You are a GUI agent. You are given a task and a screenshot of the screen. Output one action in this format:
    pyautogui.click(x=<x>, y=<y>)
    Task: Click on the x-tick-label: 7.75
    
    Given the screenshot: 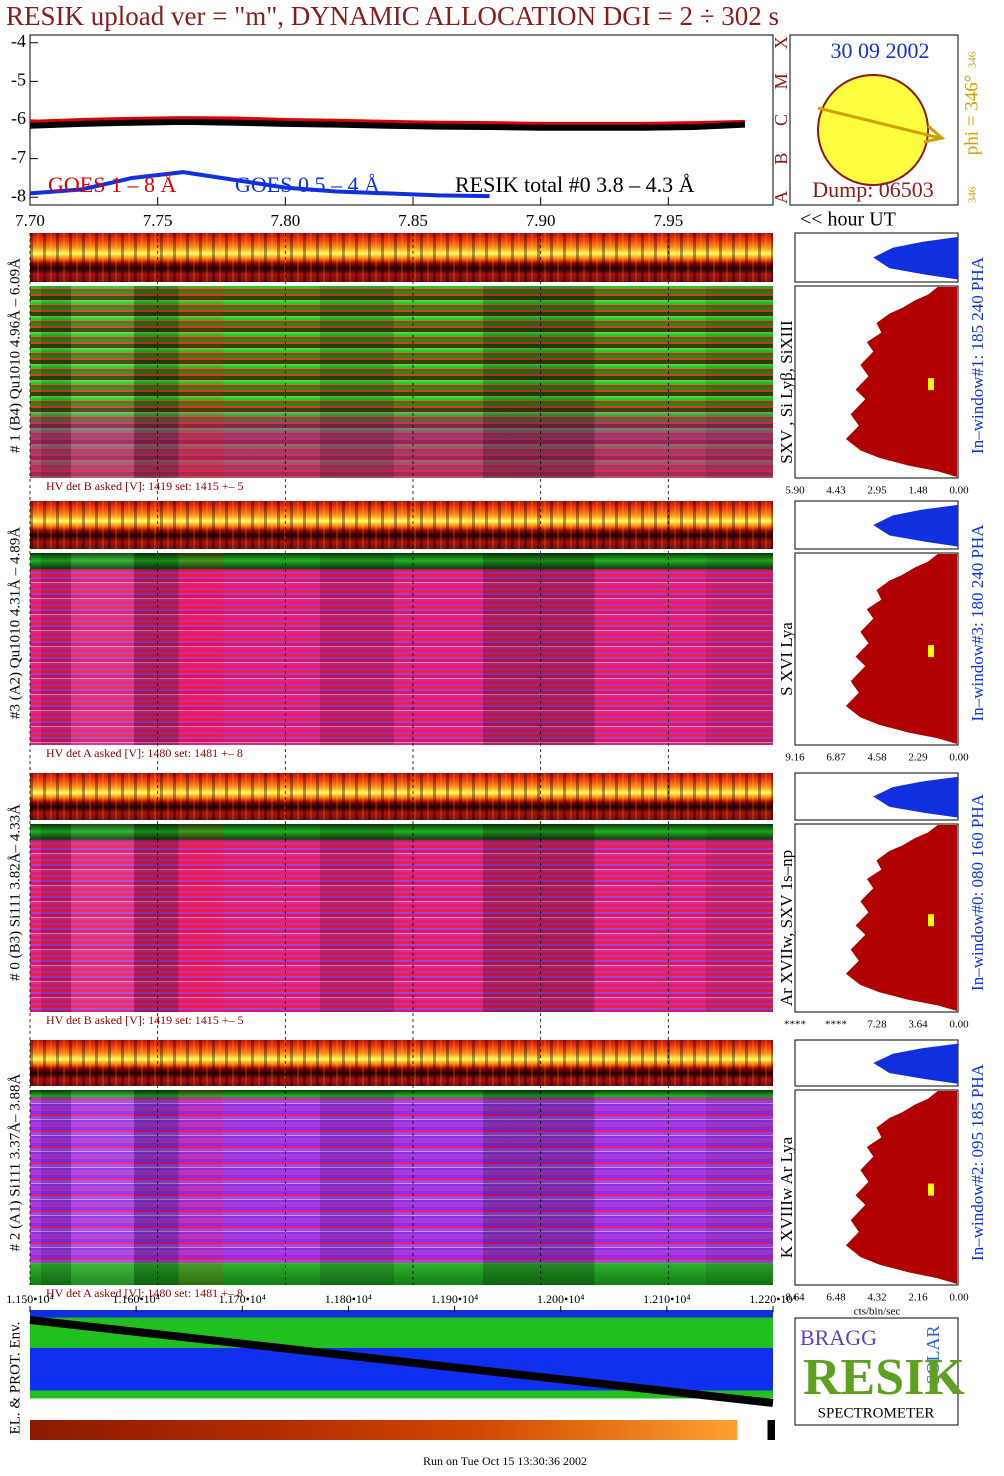 What is the action you would take?
    pyautogui.click(x=158, y=220)
    